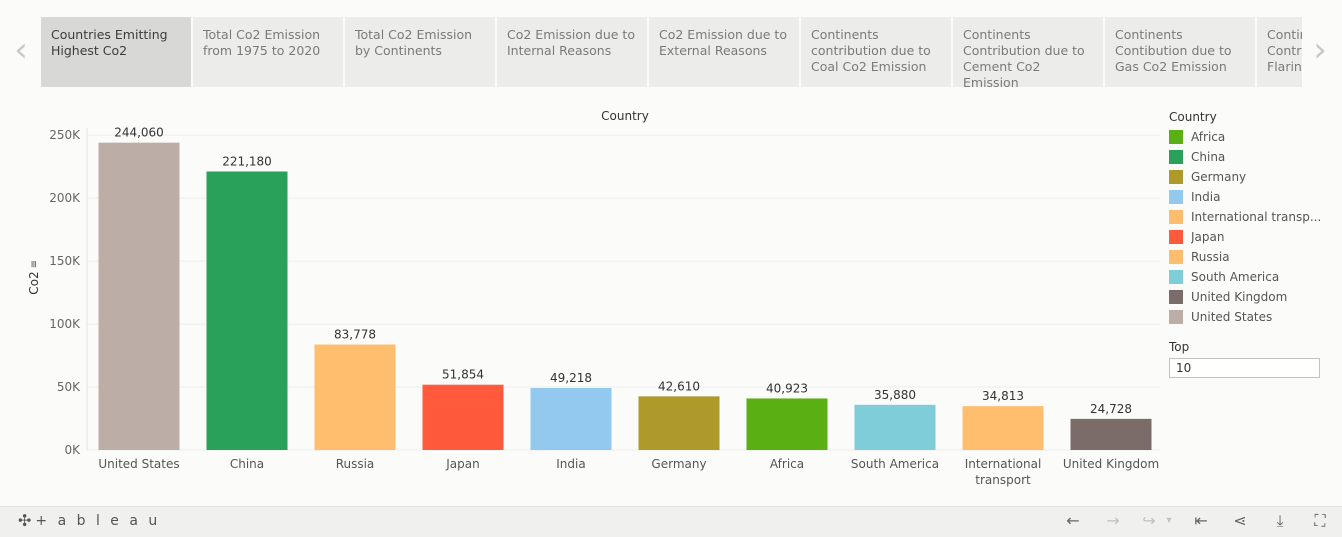  What do you see at coordinates (671, 521) in the screenshot?
I see `bottom-toolbar: ✣ + a b l e a u ← → ↪ ▾ ⇤ ⋖ ⤓ ⛶` at bounding box center [671, 521].